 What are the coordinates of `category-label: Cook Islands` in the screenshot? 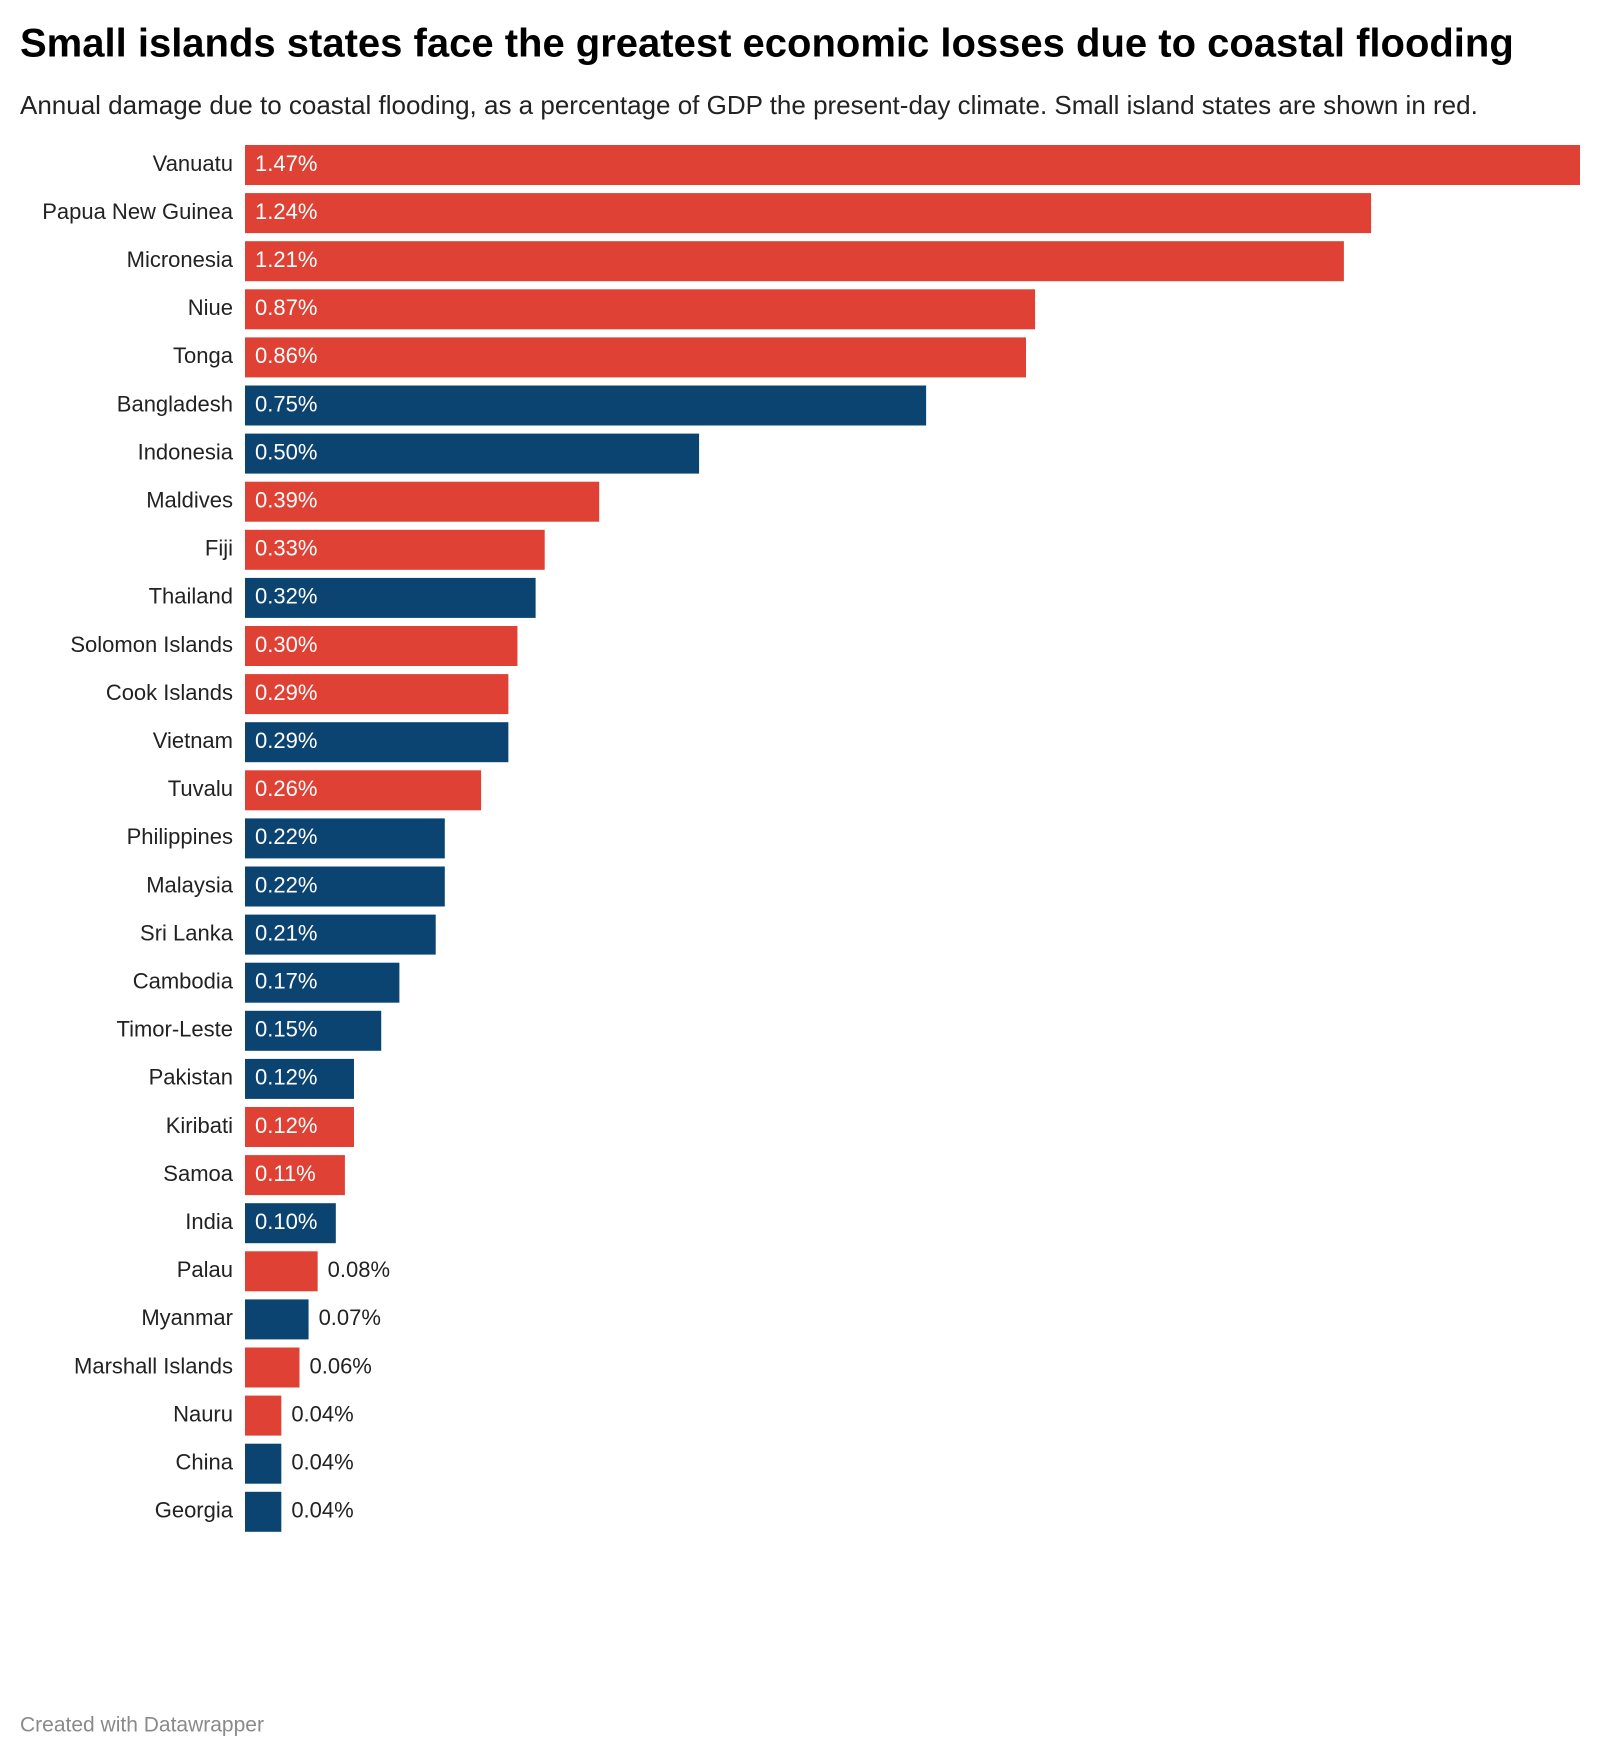 It's located at (169, 692).